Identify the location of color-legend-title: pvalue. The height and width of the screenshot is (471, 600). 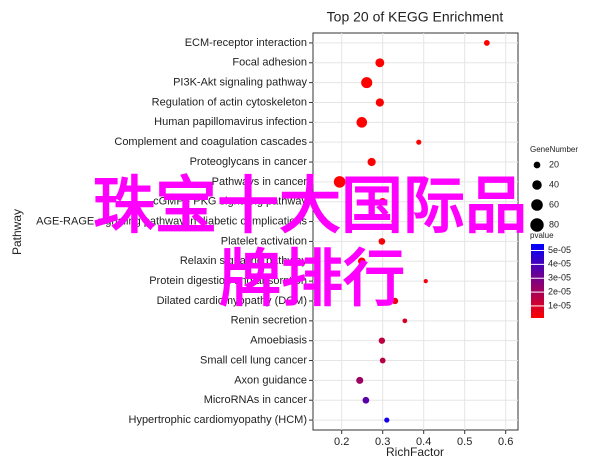
(542, 235).